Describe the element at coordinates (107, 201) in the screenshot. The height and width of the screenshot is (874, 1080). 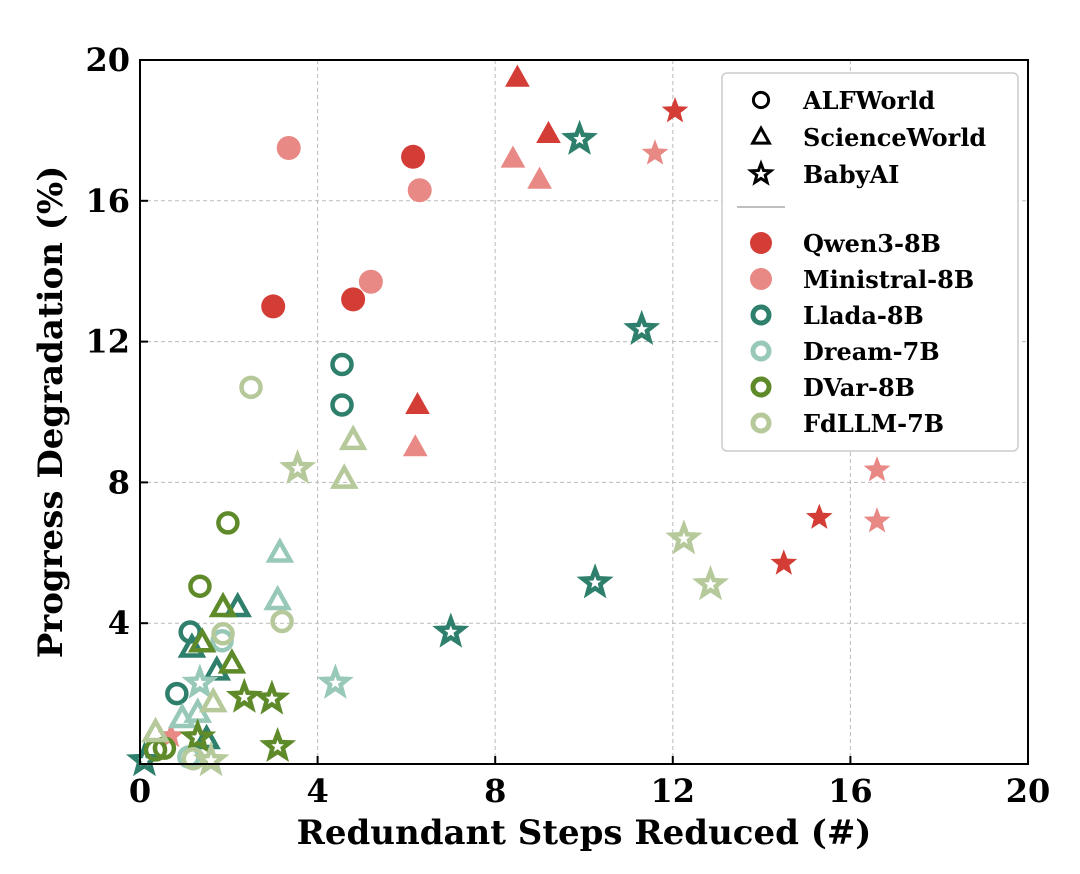
I see `y-tick-label: 16` at that location.